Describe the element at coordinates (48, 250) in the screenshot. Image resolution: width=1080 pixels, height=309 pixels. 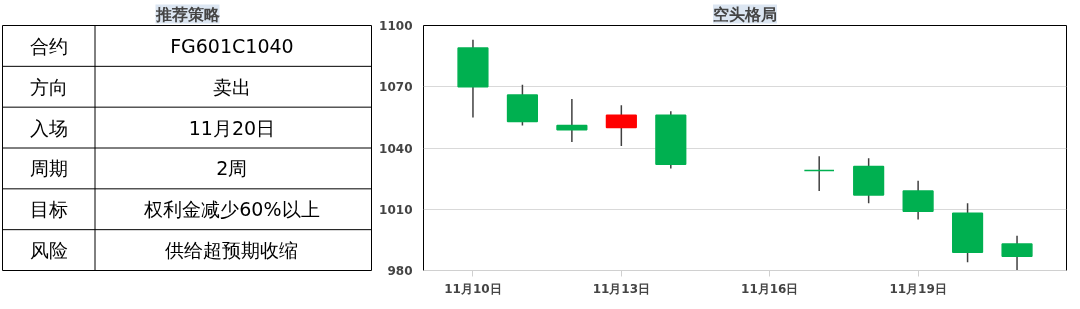
I see `text: 风险` at that location.